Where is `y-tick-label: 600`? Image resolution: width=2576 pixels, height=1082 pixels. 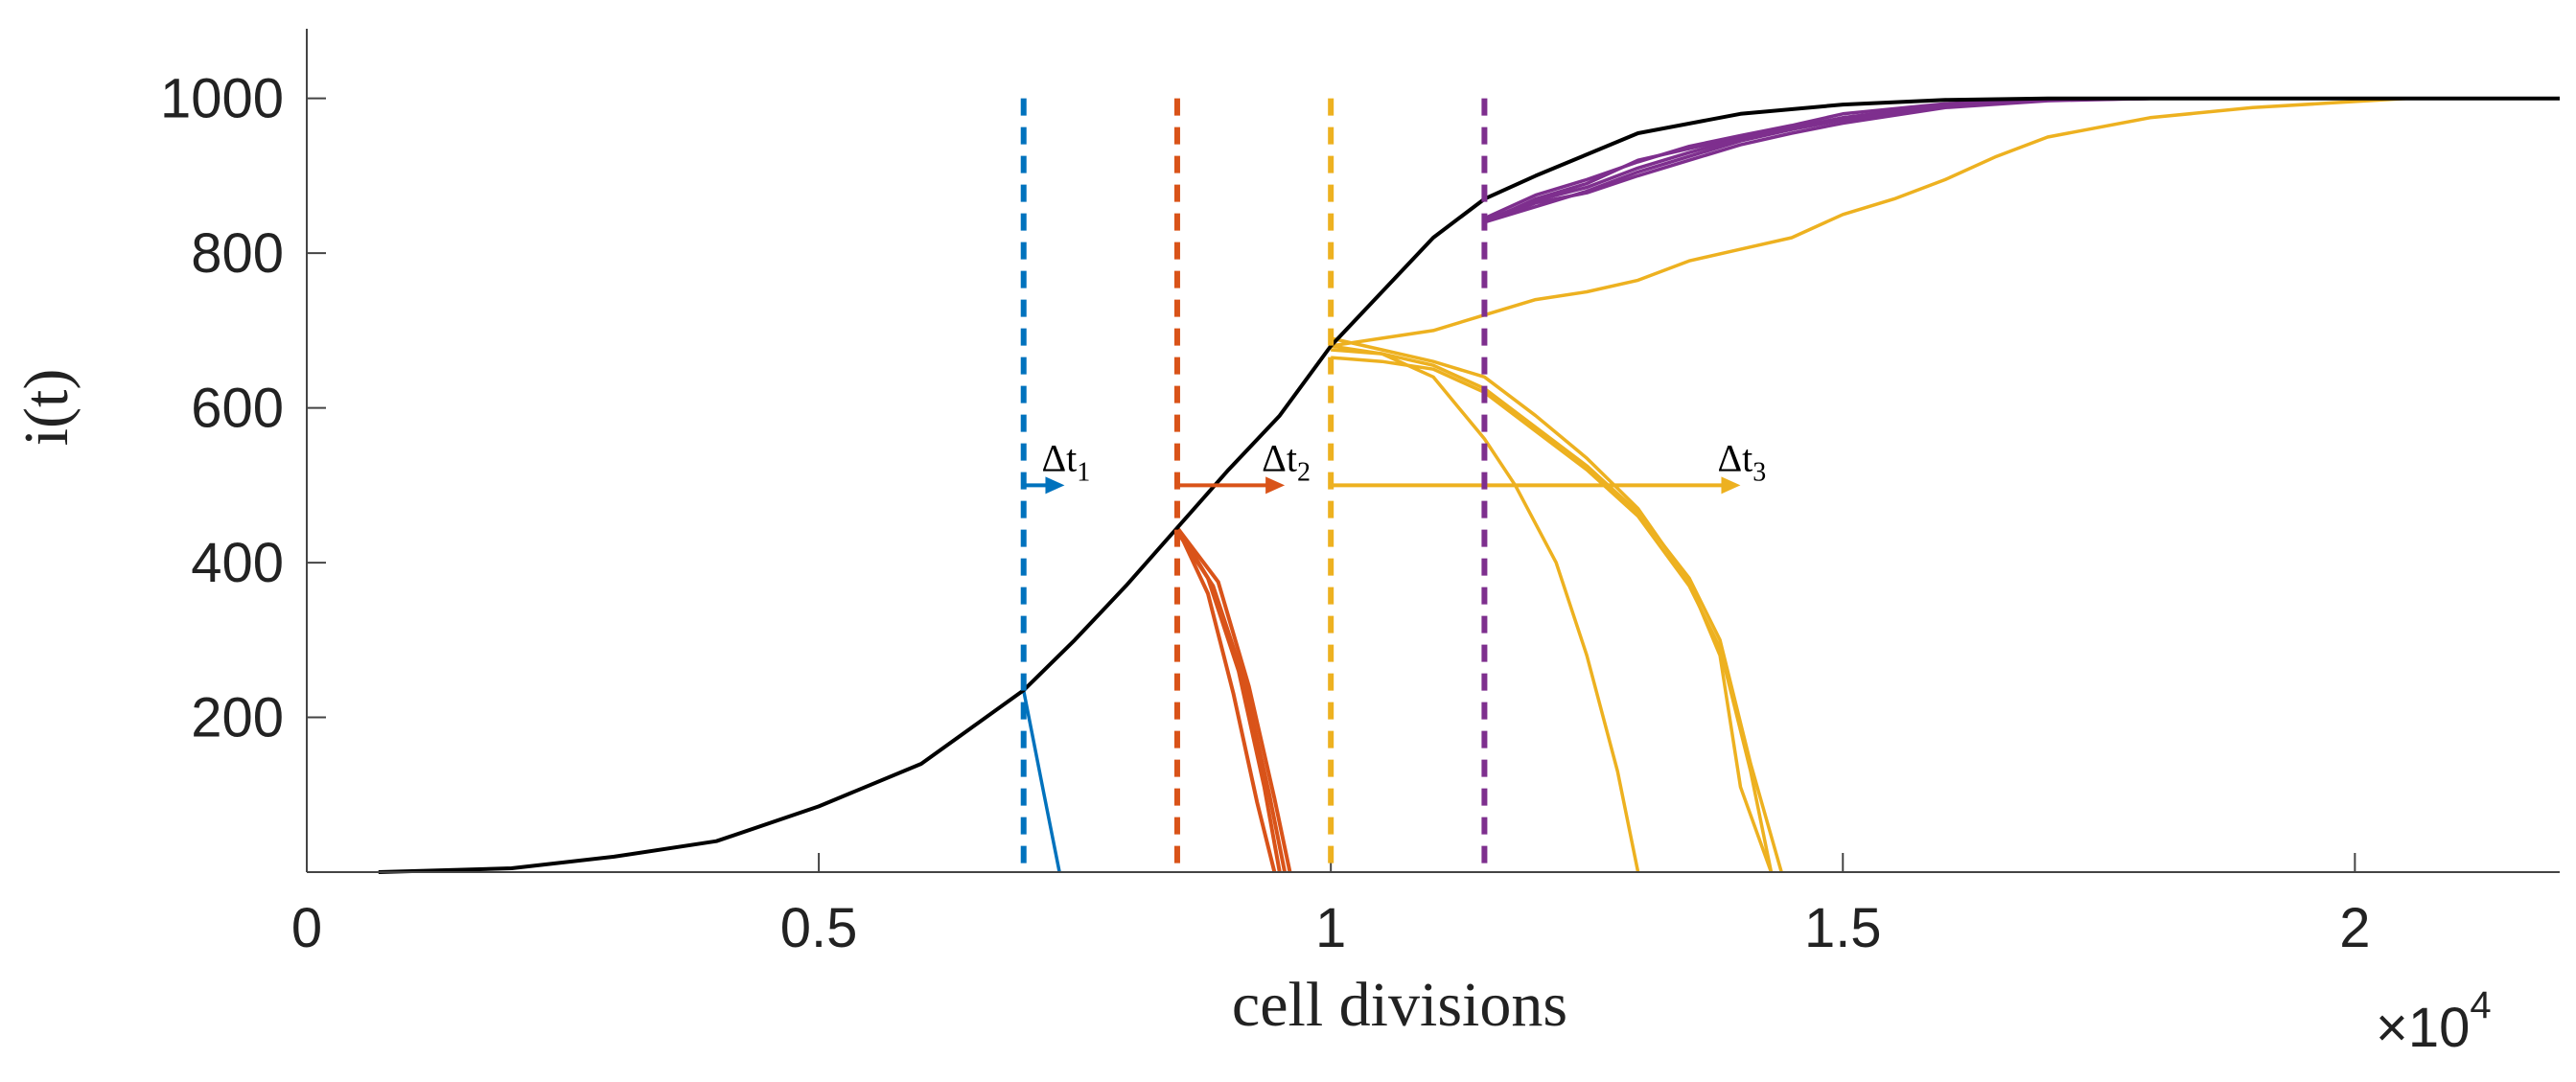
y-tick-label: 600 is located at coordinates (238, 409).